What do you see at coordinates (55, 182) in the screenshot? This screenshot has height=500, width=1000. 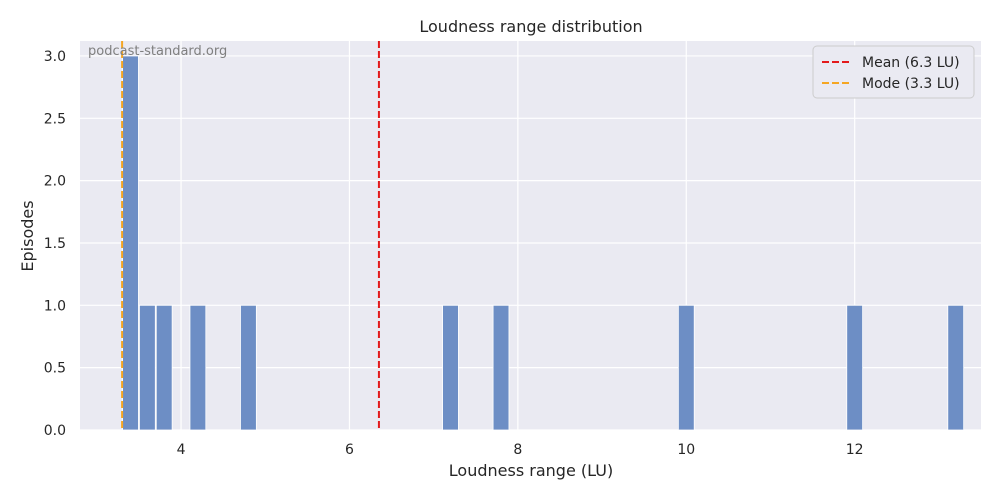 I see `y-tick-label-4: 2.0` at bounding box center [55, 182].